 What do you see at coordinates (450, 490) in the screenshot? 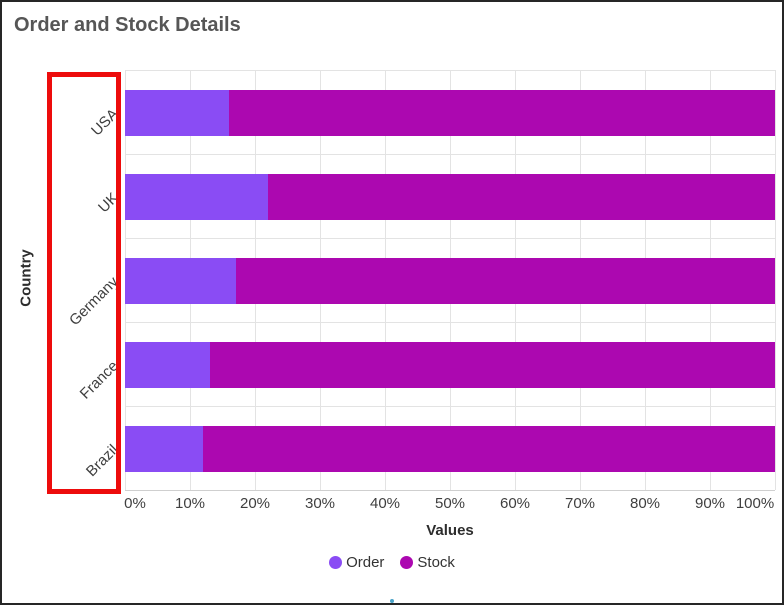
I see `x-axis-line` at bounding box center [450, 490].